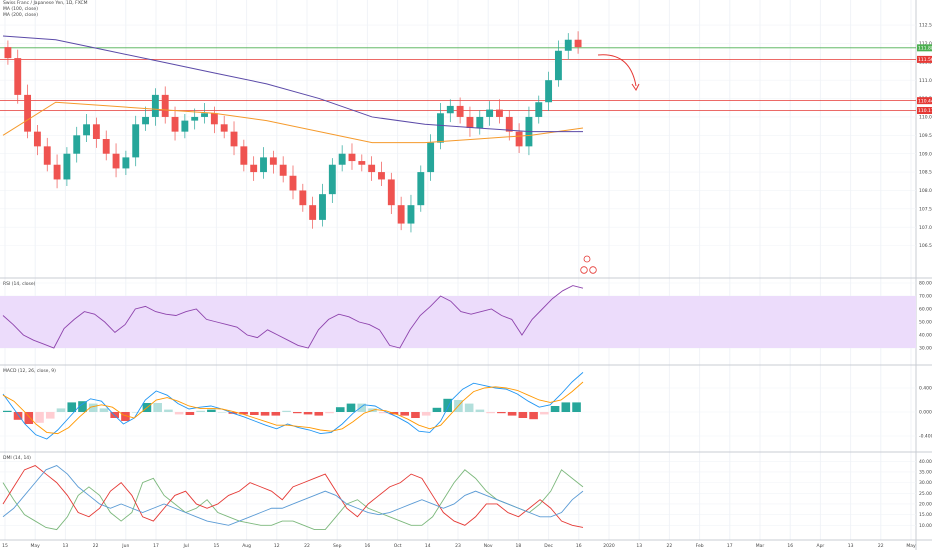 Image resolution: width=932 pixels, height=554 pixels. Describe the element at coordinates (29, 371) in the screenshot. I see `macd-legend: MACD (12, 26, close, 9)` at that location.